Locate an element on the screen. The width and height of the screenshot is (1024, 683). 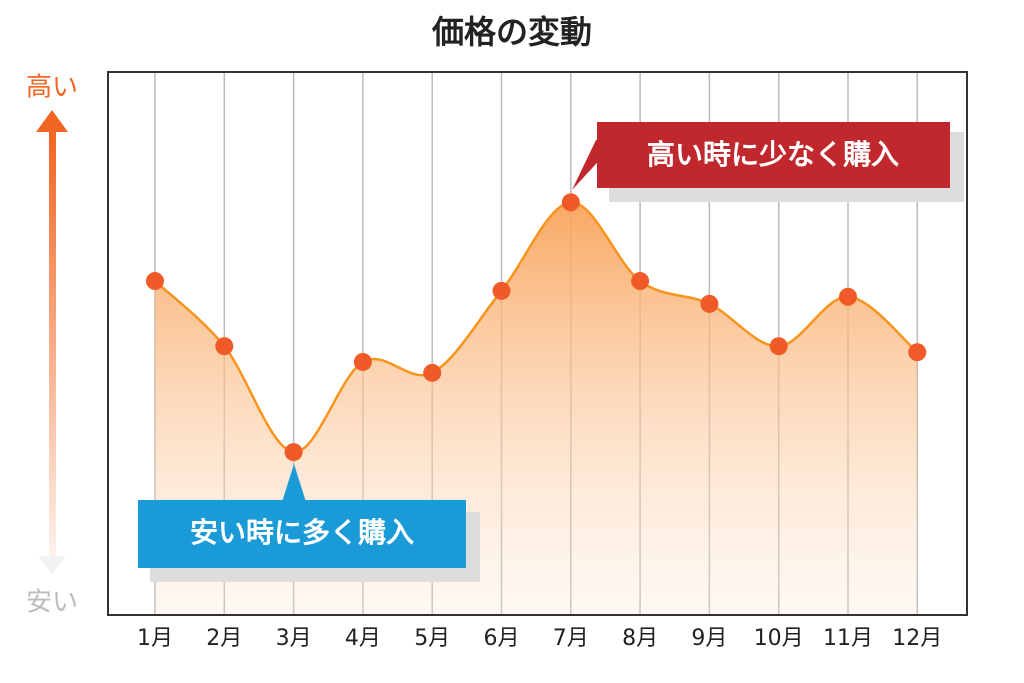
value-arrow is located at coordinates (52, 345).